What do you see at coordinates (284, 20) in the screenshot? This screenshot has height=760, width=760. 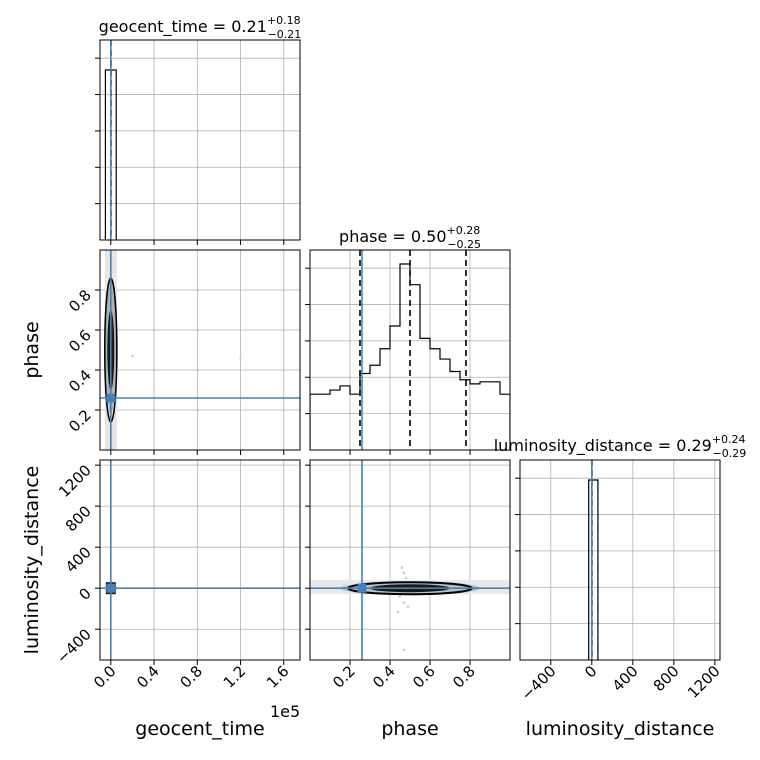 I see `title-plus: +0.18` at bounding box center [284, 20].